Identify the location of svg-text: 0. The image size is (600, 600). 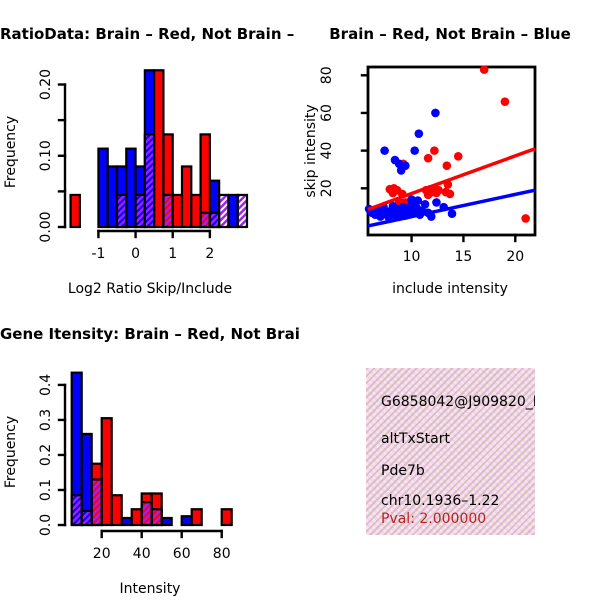
(135, 254).